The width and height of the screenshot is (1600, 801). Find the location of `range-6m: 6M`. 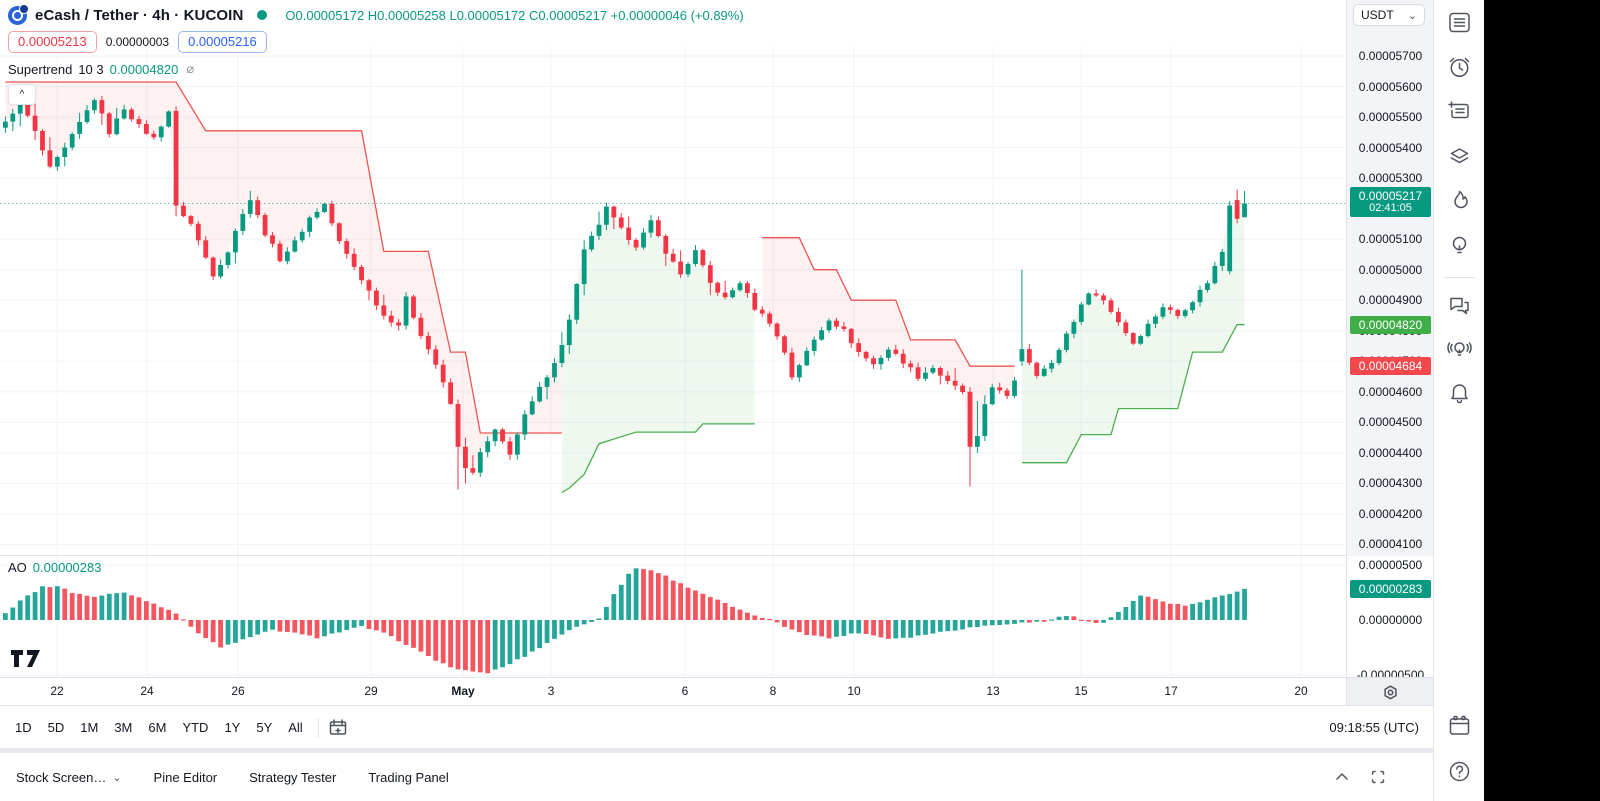

range-6m: 6M is located at coordinates (157, 727).